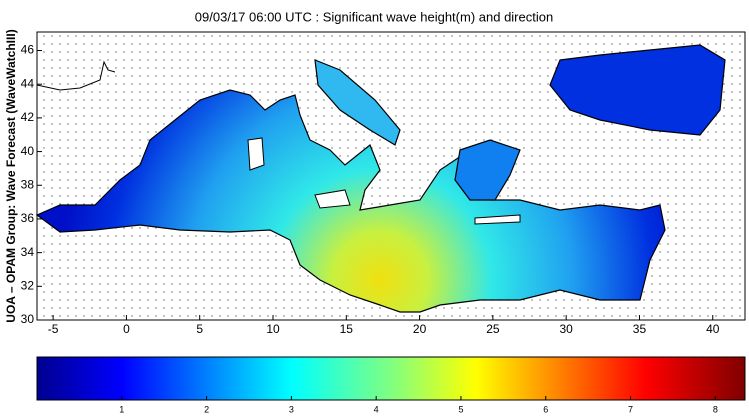 The width and height of the screenshot is (749, 417). What do you see at coordinates (28, 218) in the screenshot?
I see `y-tick-label: 36` at bounding box center [28, 218].